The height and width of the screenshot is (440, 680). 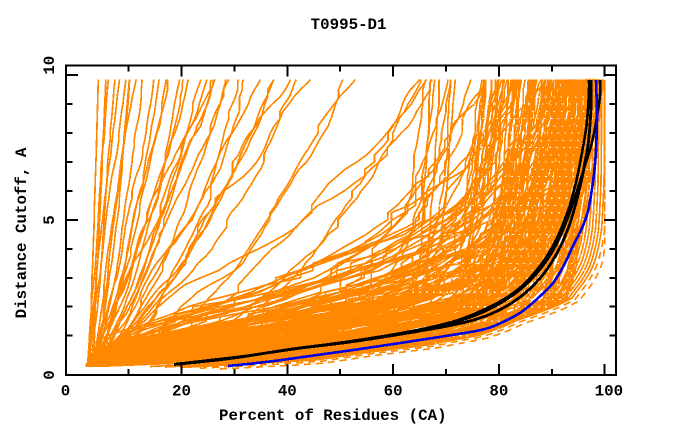 What do you see at coordinates (393, 392) in the screenshot?
I see `svg-text: 60` at bounding box center [393, 392].